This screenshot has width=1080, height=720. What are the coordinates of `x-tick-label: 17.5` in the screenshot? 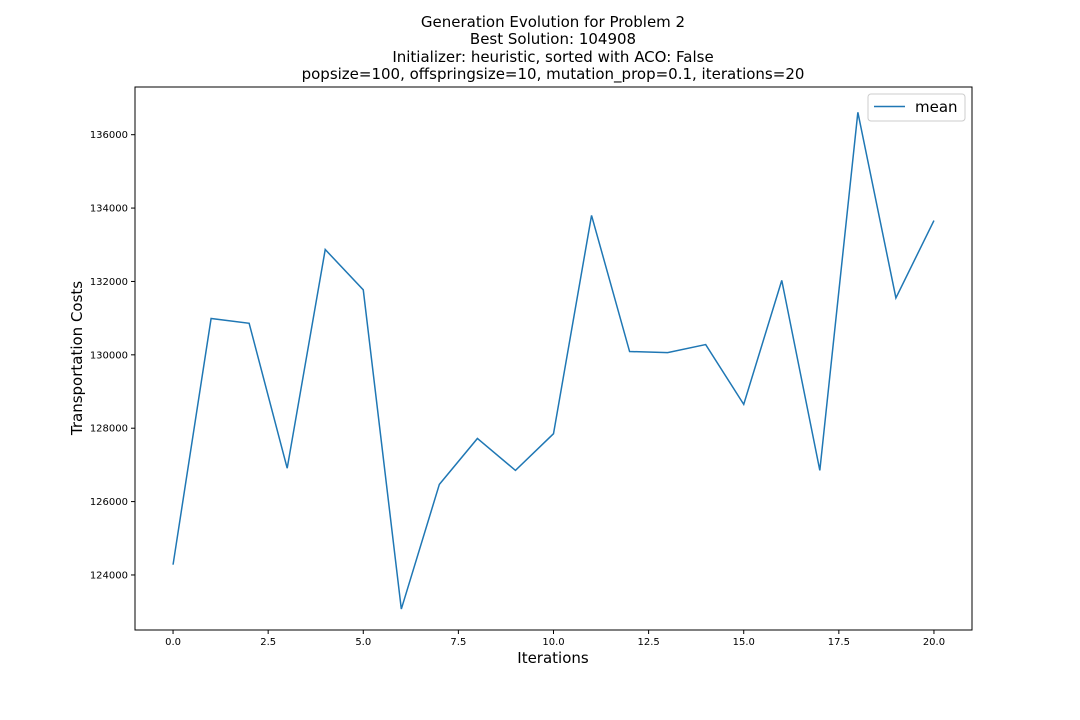 It's located at (839, 642).